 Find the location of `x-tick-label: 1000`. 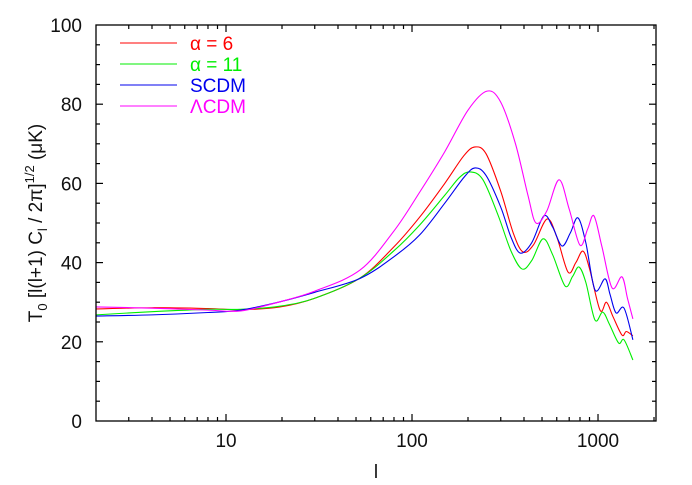

x-tick-label: 1000 is located at coordinates (598, 441).